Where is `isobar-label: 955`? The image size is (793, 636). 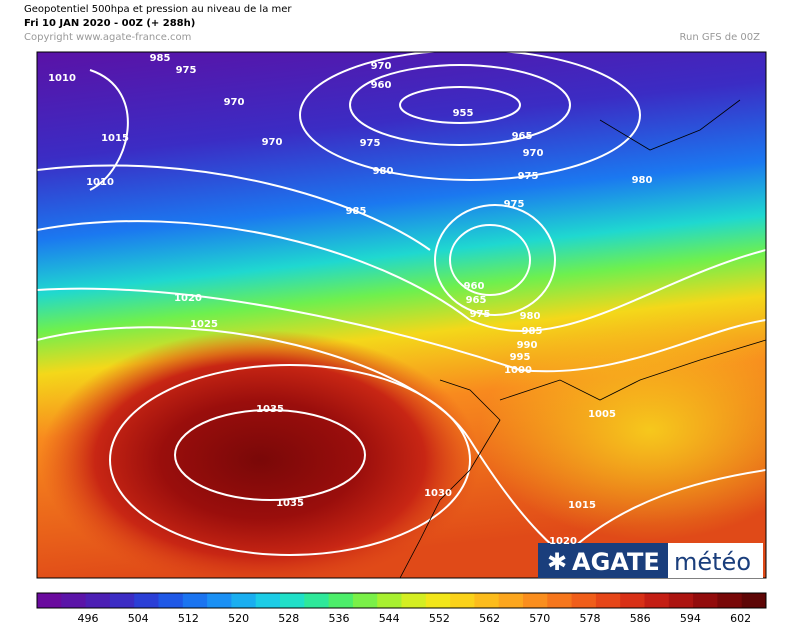 isobar-label: 955 is located at coordinates (463, 113).